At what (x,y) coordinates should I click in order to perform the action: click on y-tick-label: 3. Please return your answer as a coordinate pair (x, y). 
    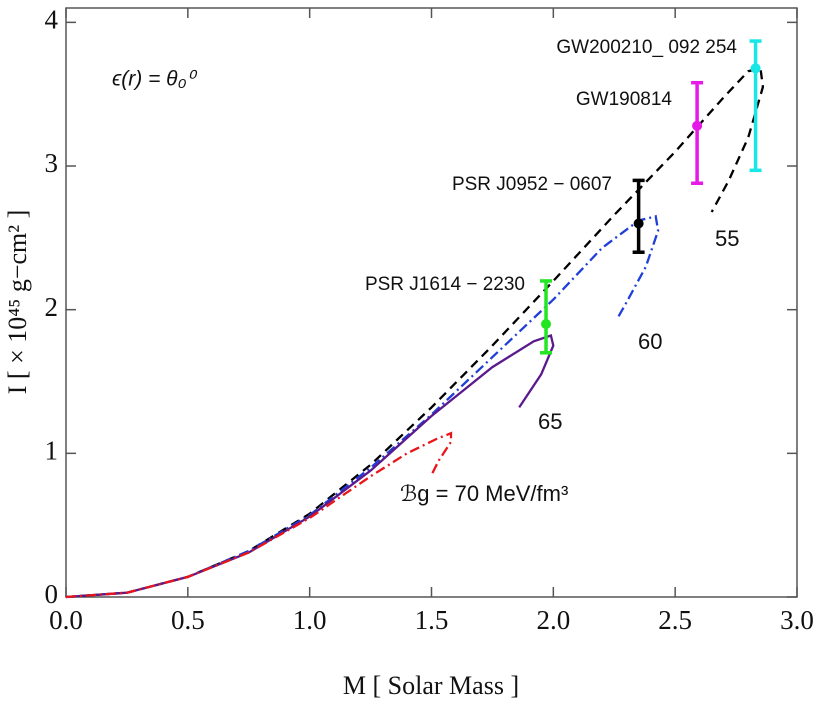
    Looking at the image, I should click on (52, 163).